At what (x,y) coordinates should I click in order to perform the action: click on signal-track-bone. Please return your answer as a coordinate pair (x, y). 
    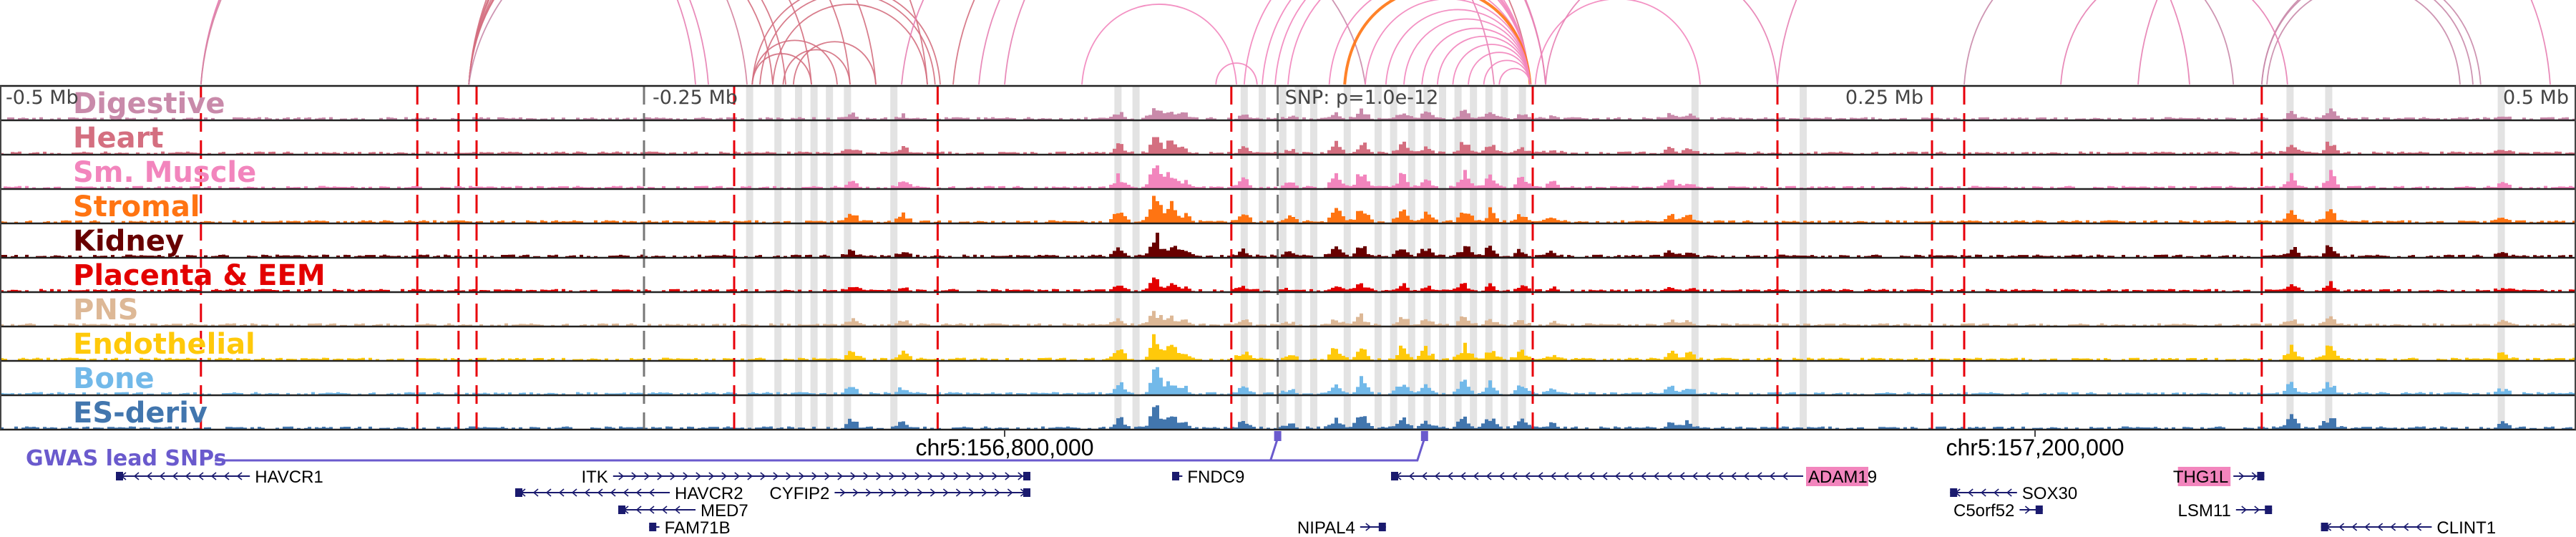
    Looking at the image, I should click on (1288, 381).